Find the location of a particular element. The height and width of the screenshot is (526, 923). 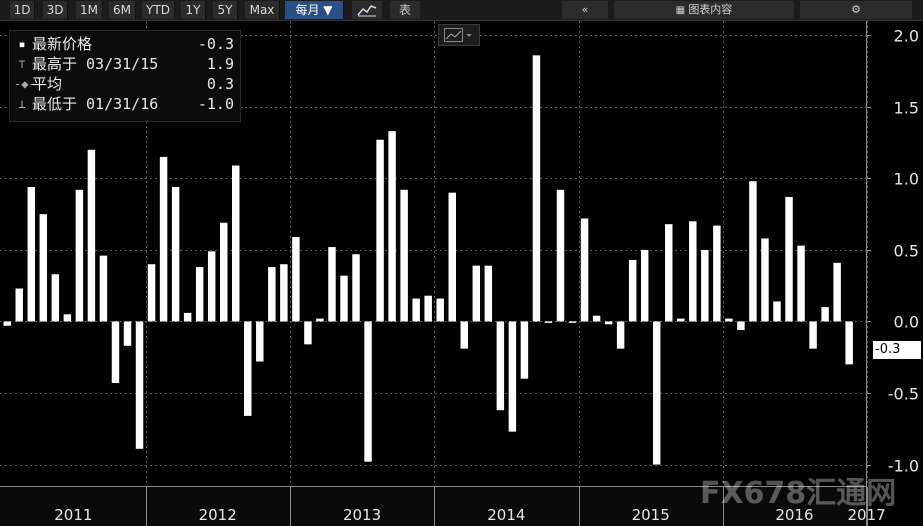

legend-label: 最低于 01/31/16 is located at coordinates (95, 104).